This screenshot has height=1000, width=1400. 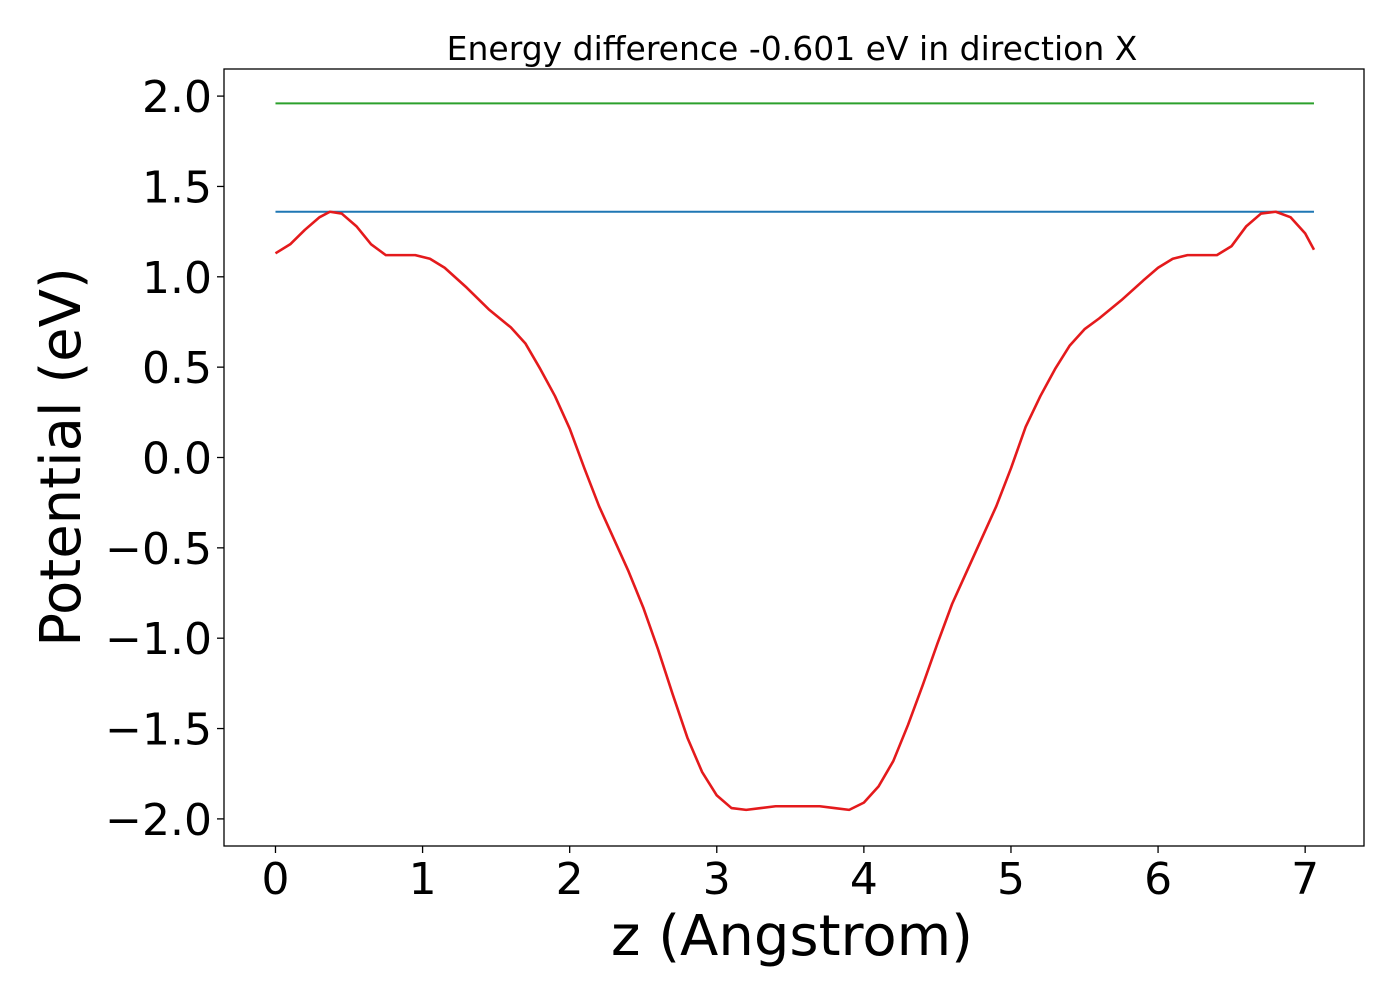 I want to click on x-tick-label: 3, so click(x=717, y=879).